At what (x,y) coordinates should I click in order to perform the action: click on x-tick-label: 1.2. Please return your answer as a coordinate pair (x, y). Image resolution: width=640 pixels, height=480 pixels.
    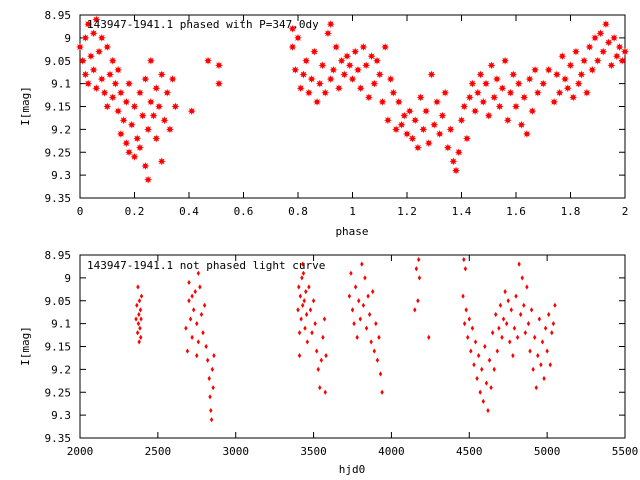
    Looking at the image, I should click on (407, 211).